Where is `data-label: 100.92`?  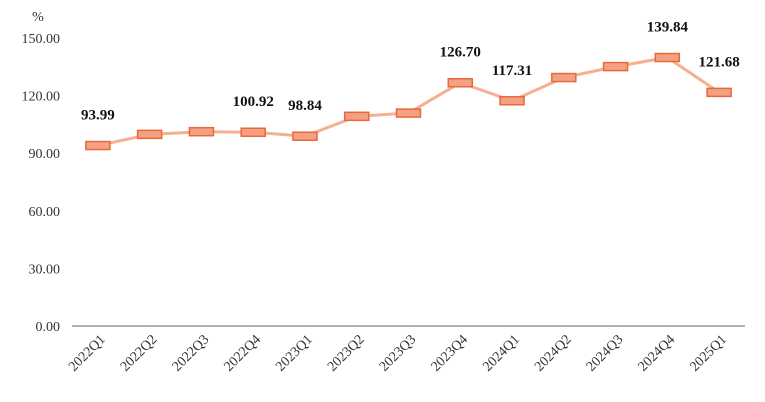 data-label: 100.92 is located at coordinates (253, 102).